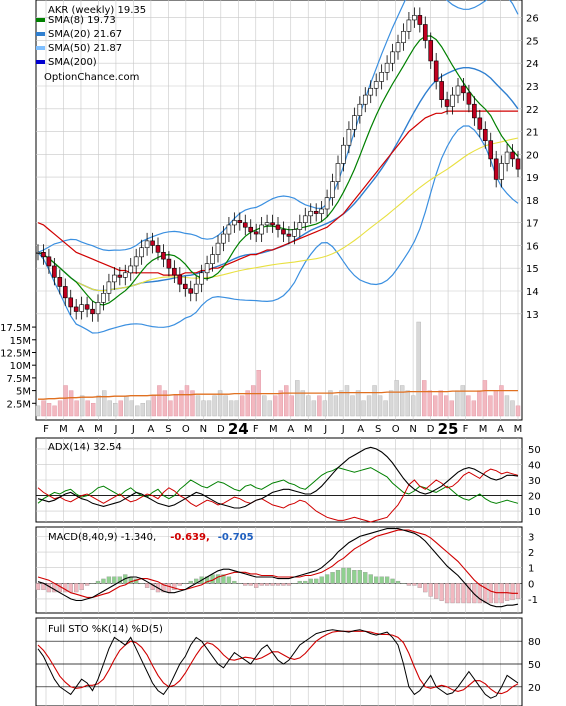 This screenshot has height=706, width=566. What do you see at coordinates (278, 477) in the screenshot?
I see `adx-line` at bounding box center [278, 477].